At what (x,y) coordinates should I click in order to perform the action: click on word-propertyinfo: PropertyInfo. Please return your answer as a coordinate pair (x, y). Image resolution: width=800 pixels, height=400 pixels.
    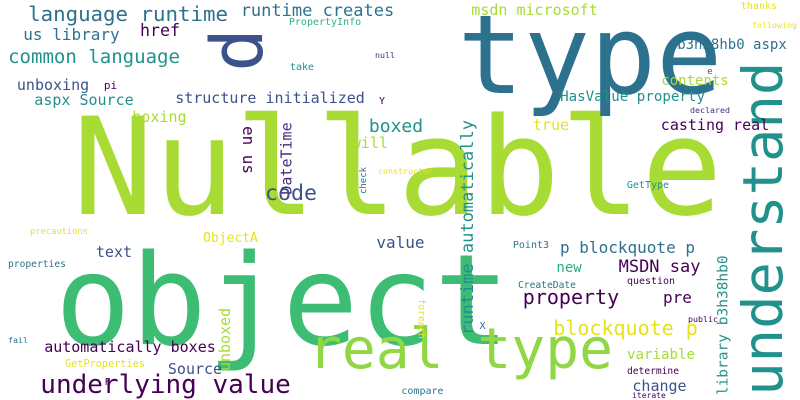
    Looking at the image, I should click on (325, 22).